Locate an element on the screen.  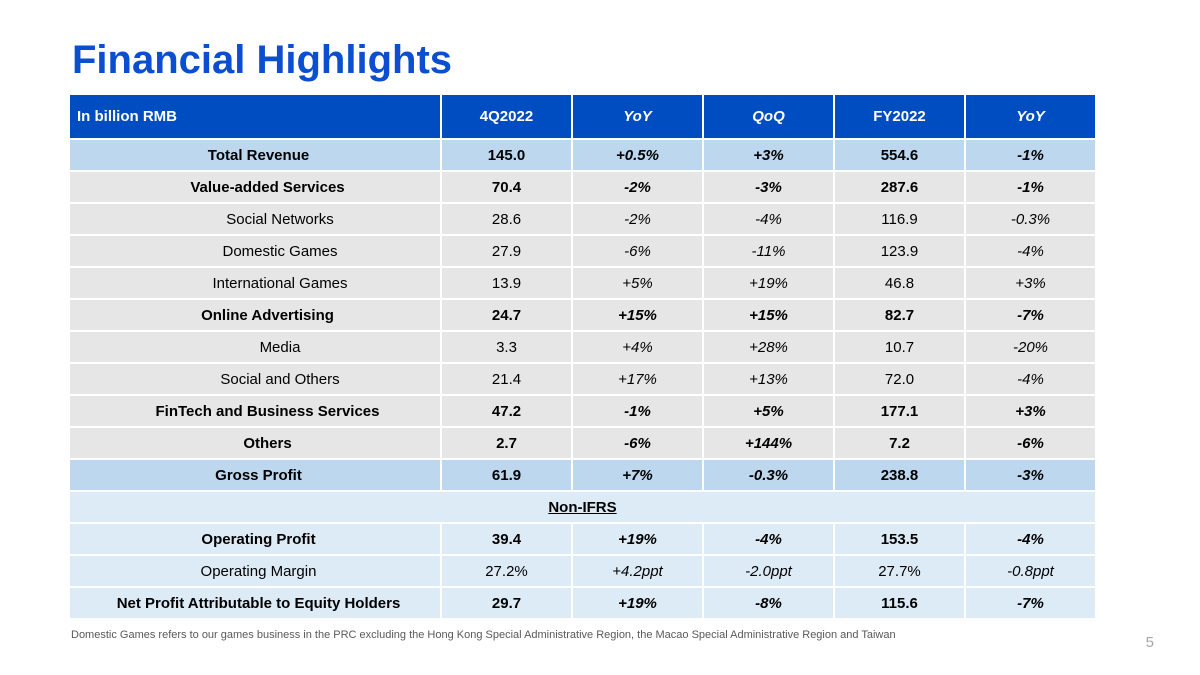
non-ifrs-section-label: Non-IFRS is located at coordinates (582, 507).